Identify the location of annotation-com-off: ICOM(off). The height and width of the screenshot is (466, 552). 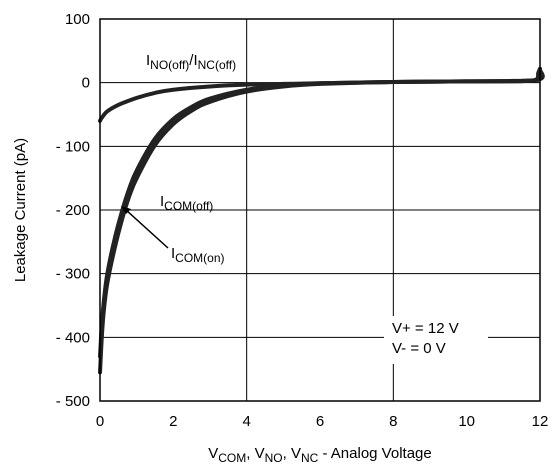
(186, 203).